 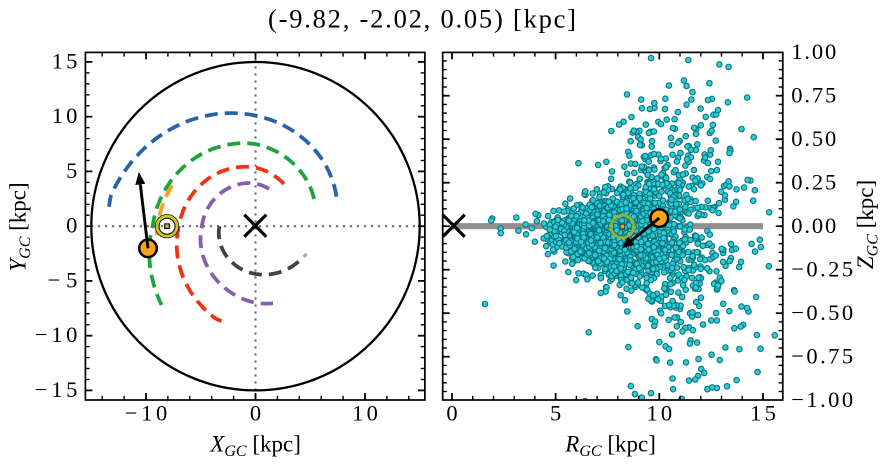 I want to click on svg-text: 0.50, so click(x=813, y=138).